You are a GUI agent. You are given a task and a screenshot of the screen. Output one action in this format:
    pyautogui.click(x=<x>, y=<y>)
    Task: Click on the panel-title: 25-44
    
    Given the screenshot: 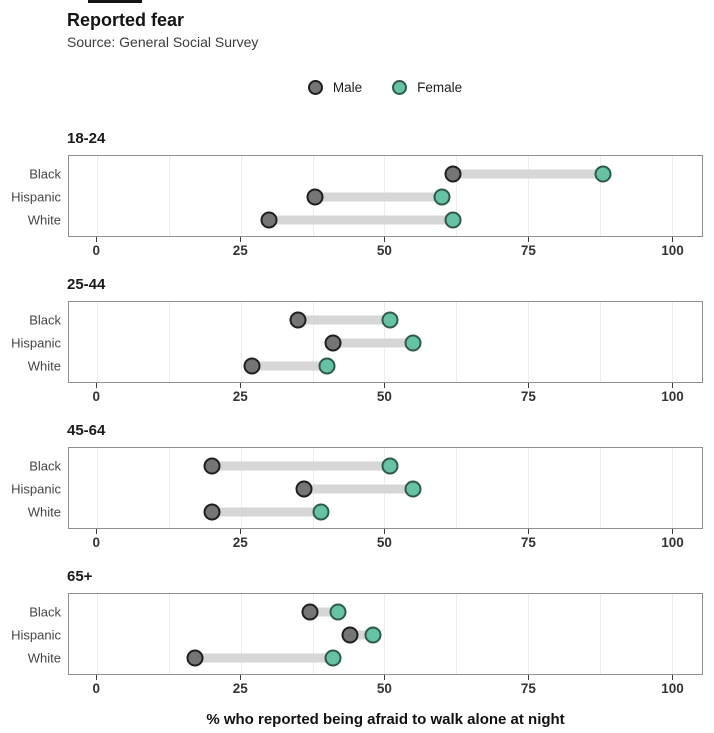 What is the action you would take?
    pyautogui.click(x=86, y=284)
    